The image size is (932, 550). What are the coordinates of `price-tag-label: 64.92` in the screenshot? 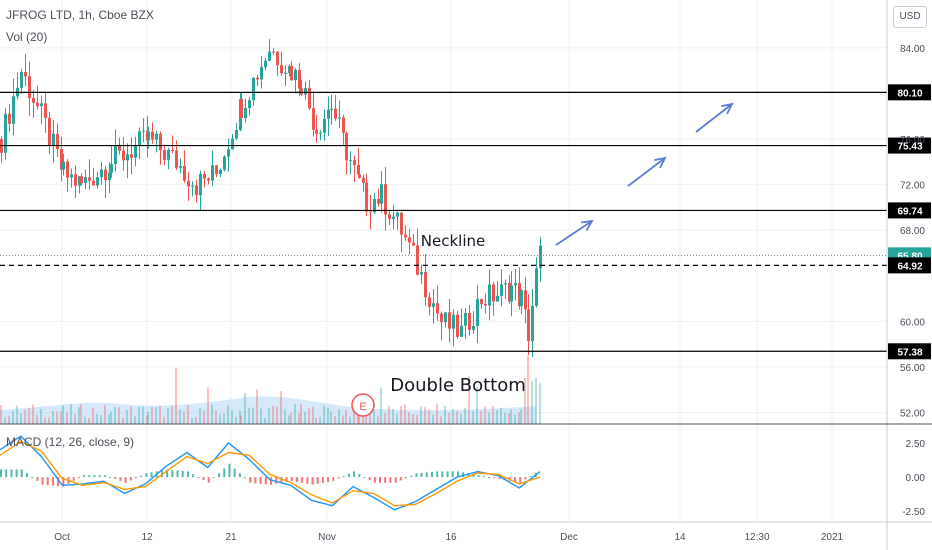 It's located at (909, 266).